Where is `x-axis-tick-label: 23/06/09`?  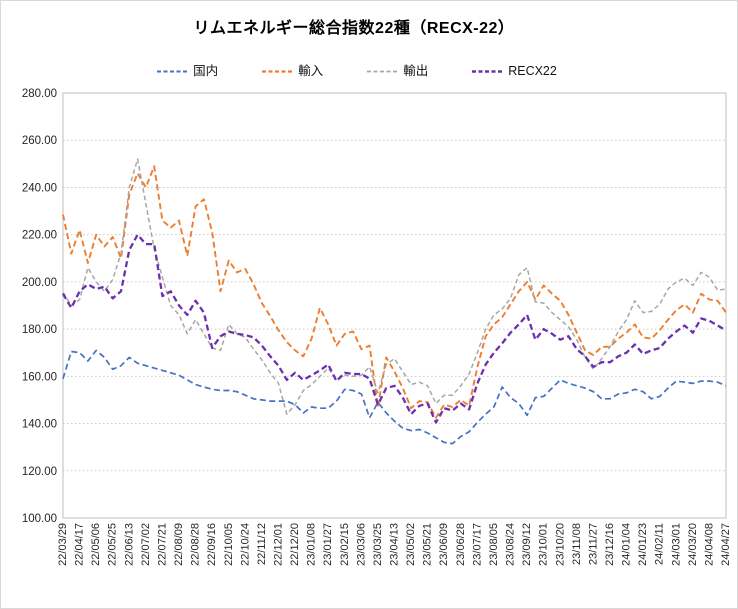
x-axis-tick-label: 23/06/09 is located at coordinates (444, 544).